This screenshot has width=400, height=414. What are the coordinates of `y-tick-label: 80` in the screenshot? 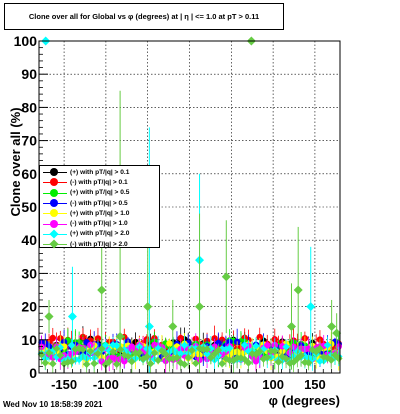 It's located at (29, 107).